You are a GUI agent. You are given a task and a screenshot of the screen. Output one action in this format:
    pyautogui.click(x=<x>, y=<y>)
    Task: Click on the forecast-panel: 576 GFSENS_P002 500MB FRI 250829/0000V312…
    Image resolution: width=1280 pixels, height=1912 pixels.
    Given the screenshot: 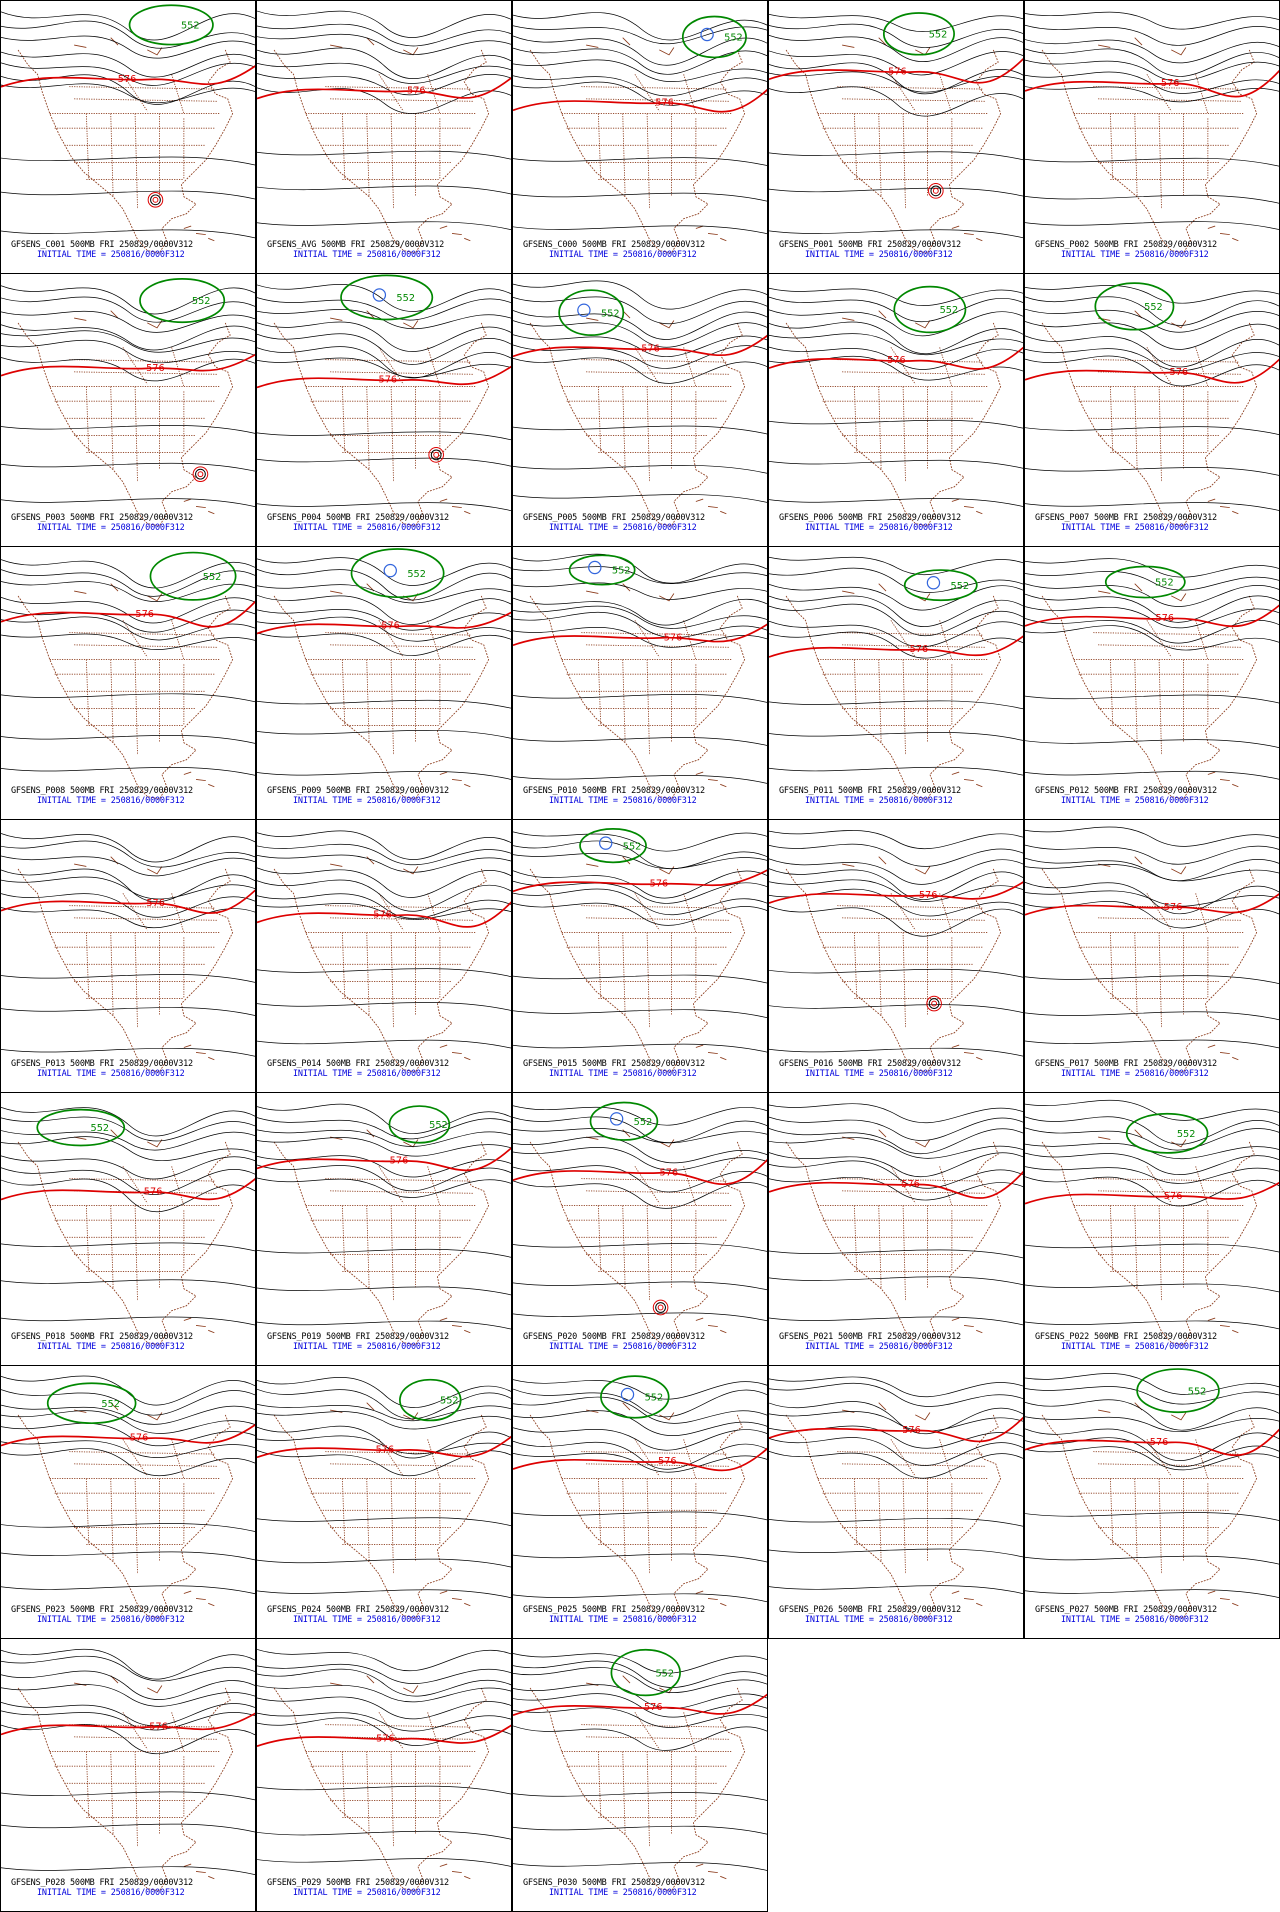 What is the action you would take?
    pyautogui.click(x=1152, y=137)
    